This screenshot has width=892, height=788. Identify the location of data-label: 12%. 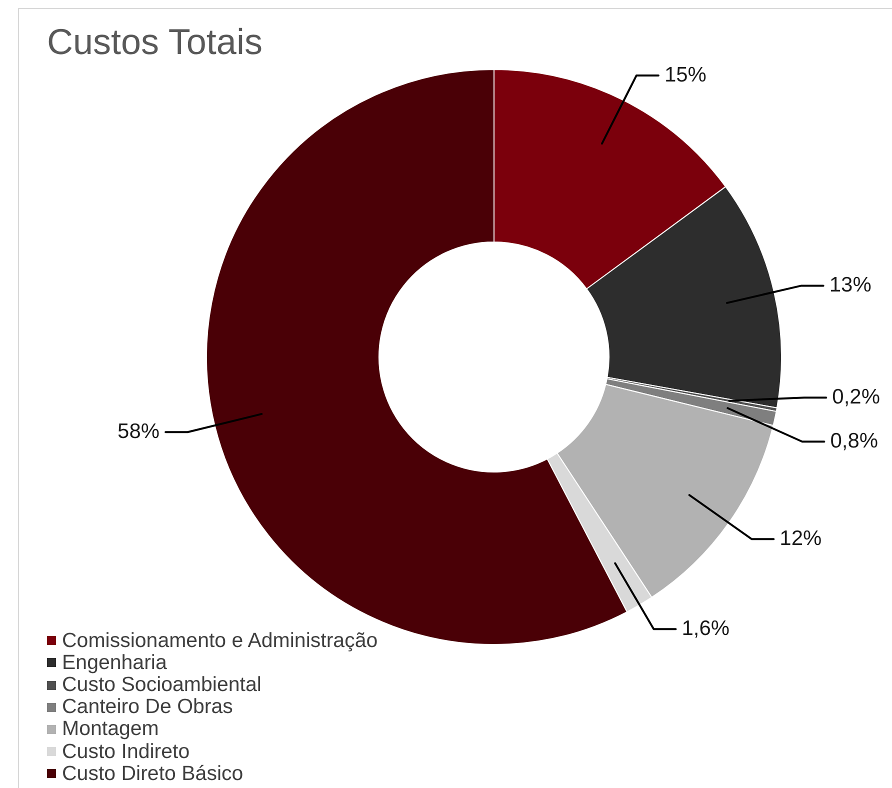
(801, 538).